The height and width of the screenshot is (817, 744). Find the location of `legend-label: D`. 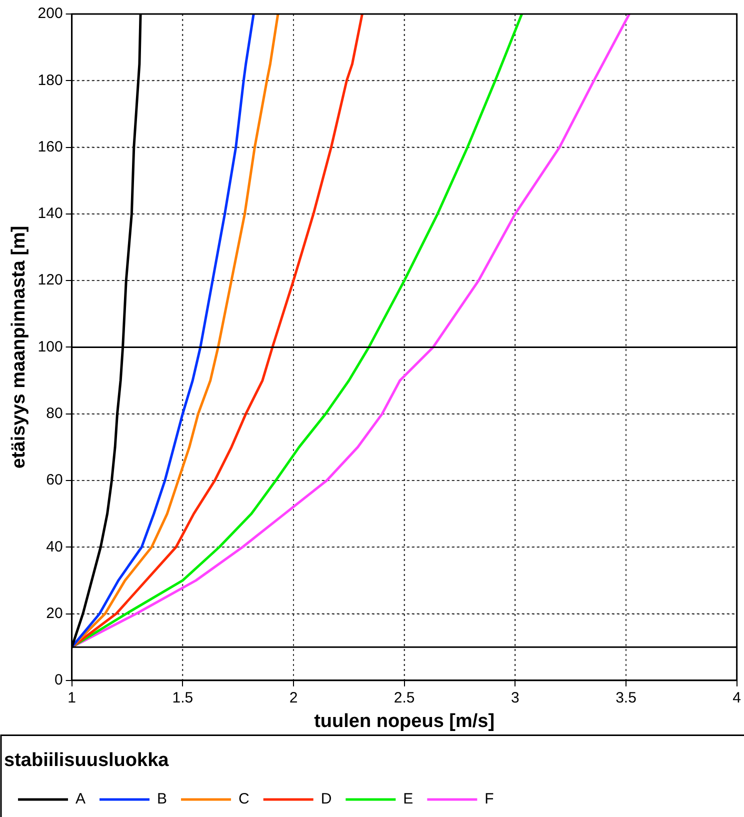

legend-label: D is located at coordinates (326, 799).